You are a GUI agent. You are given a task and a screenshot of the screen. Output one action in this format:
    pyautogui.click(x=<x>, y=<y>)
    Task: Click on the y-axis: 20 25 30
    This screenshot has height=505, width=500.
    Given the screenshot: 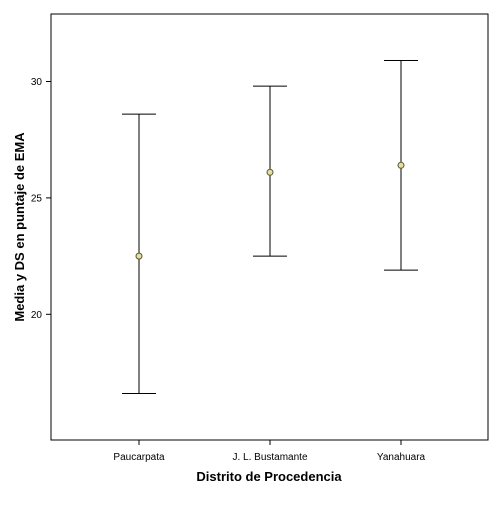 What is the action you would take?
    pyautogui.click(x=41, y=199)
    